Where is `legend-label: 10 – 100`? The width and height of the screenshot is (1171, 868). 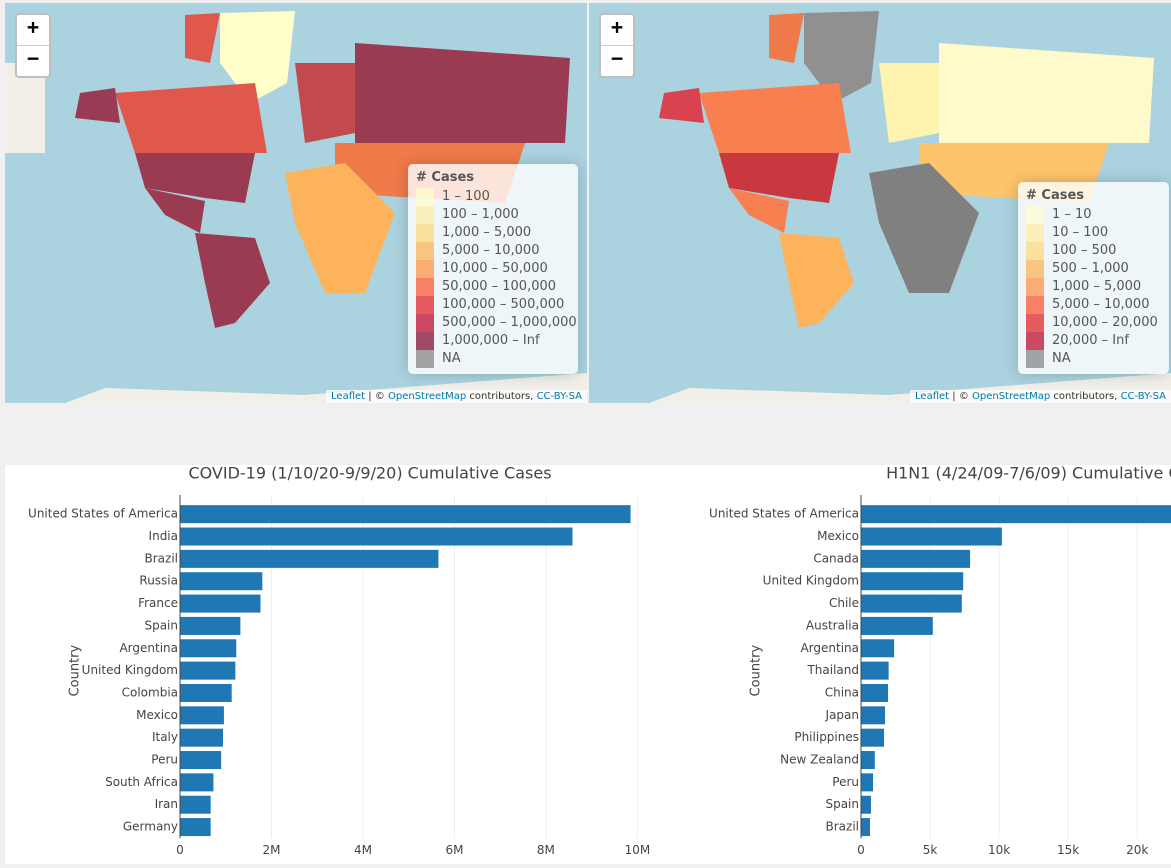 legend-label: 10 – 100 is located at coordinates (1080, 232).